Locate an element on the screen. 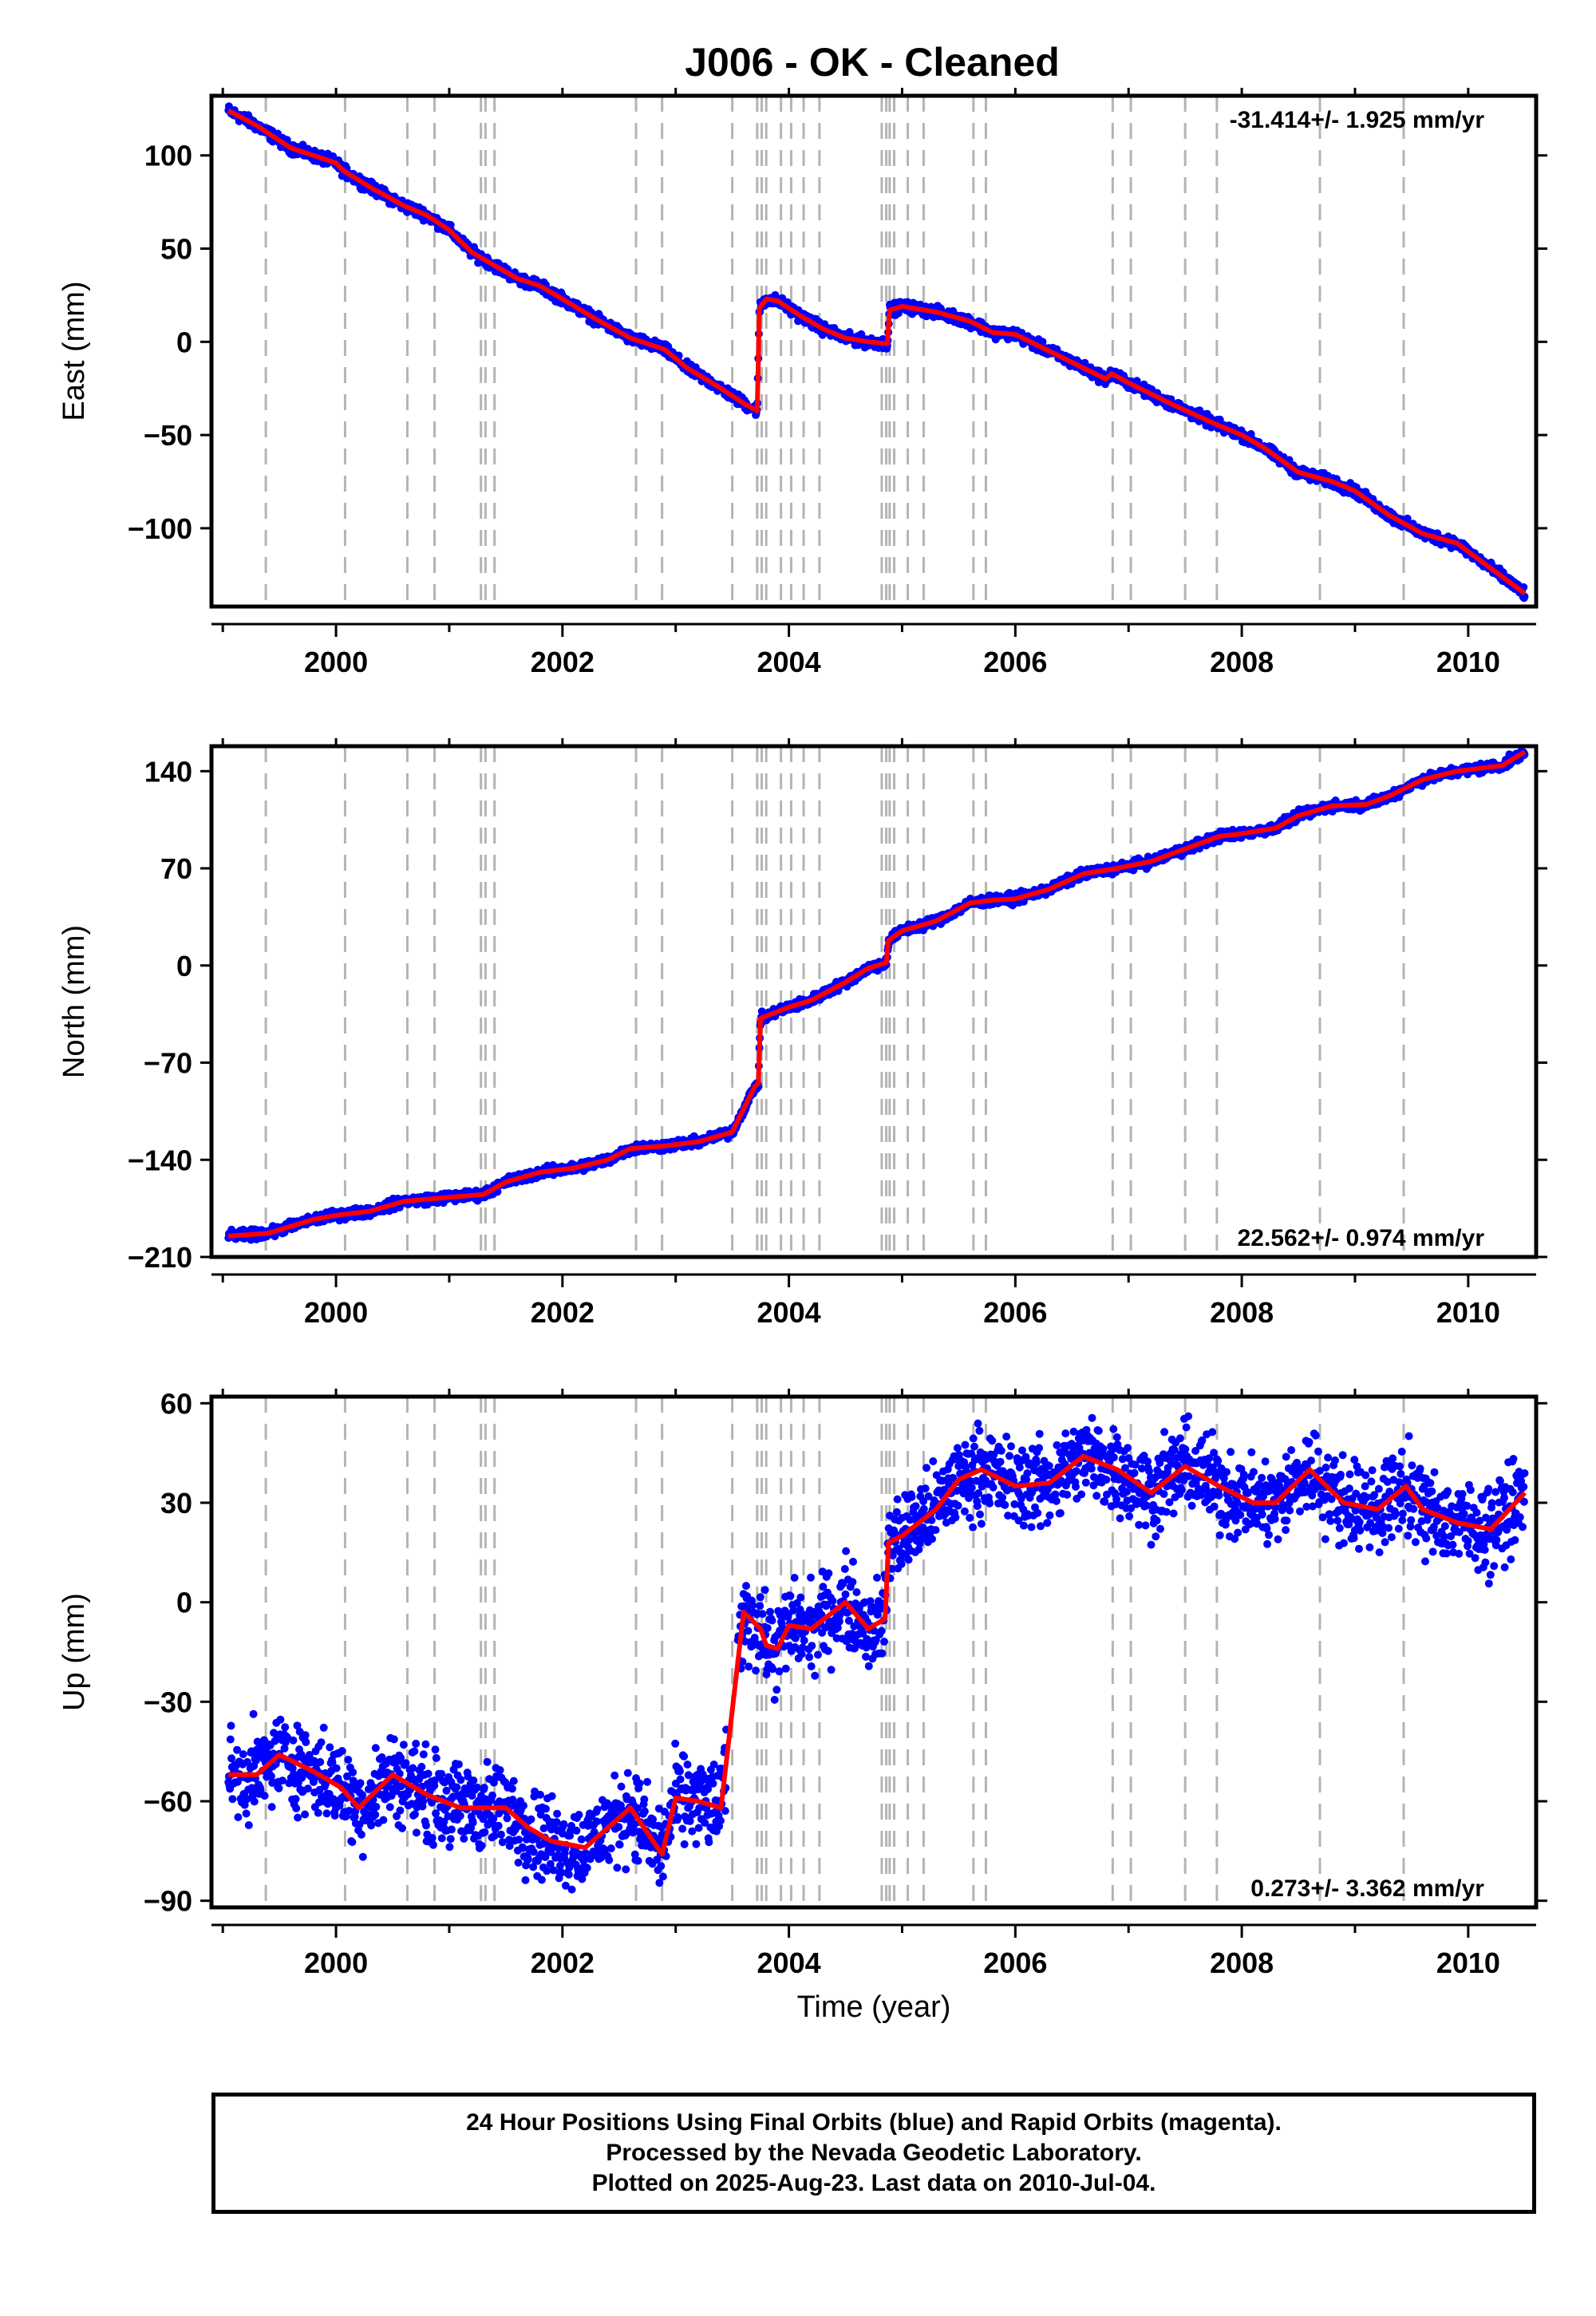  x-tick-label: 2008 is located at coordinates (1242, 662).